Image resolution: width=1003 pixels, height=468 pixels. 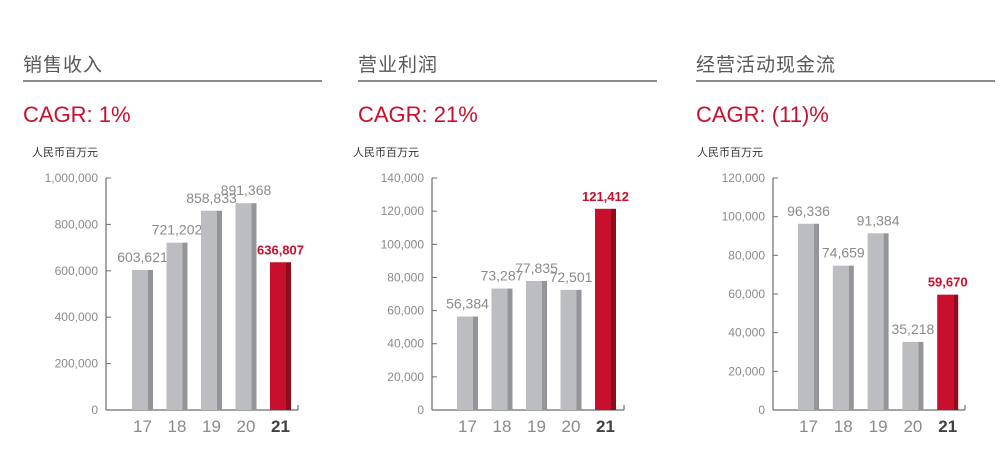 I want to click on y-tick-label: 800,000, so click(x=77, y=224).